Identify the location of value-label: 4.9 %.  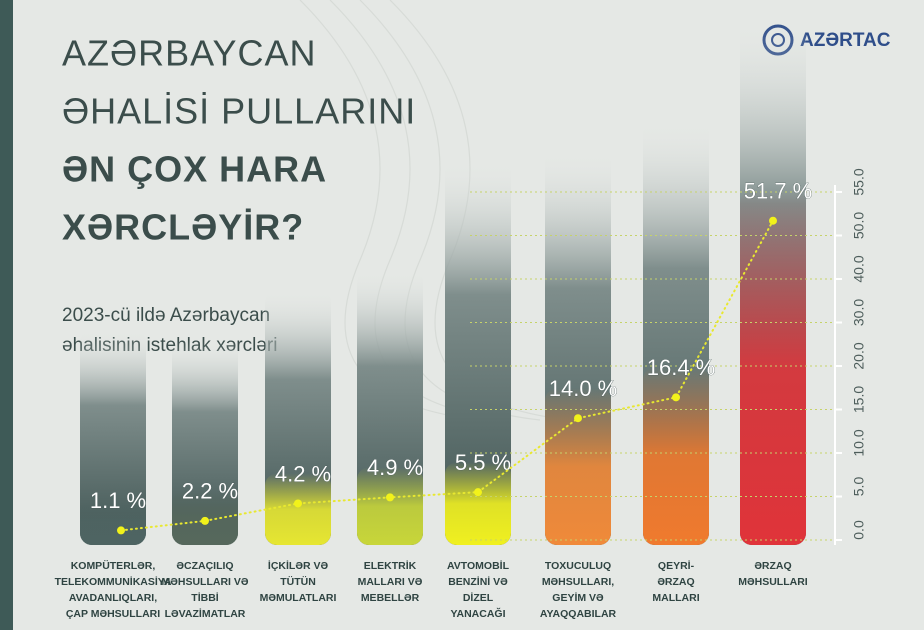
(395, 467).